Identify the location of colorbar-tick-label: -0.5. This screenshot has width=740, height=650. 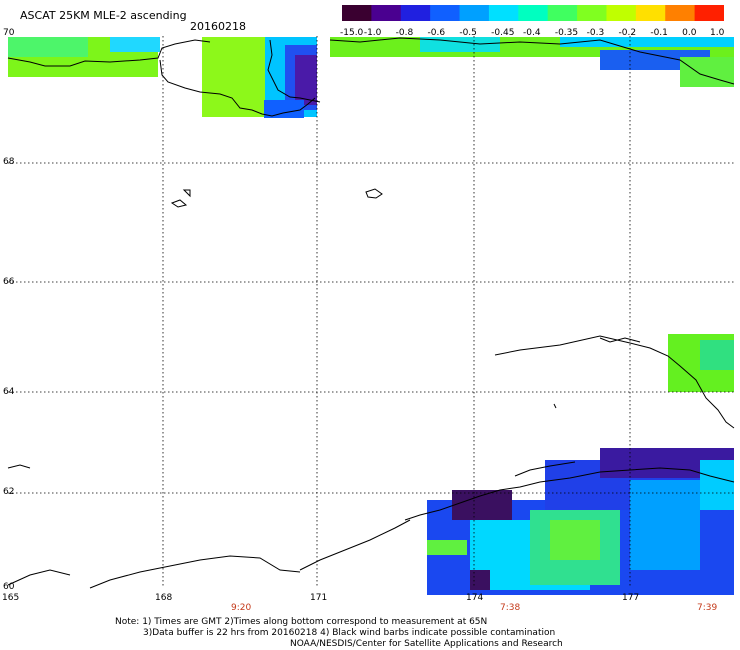
(468, 33).